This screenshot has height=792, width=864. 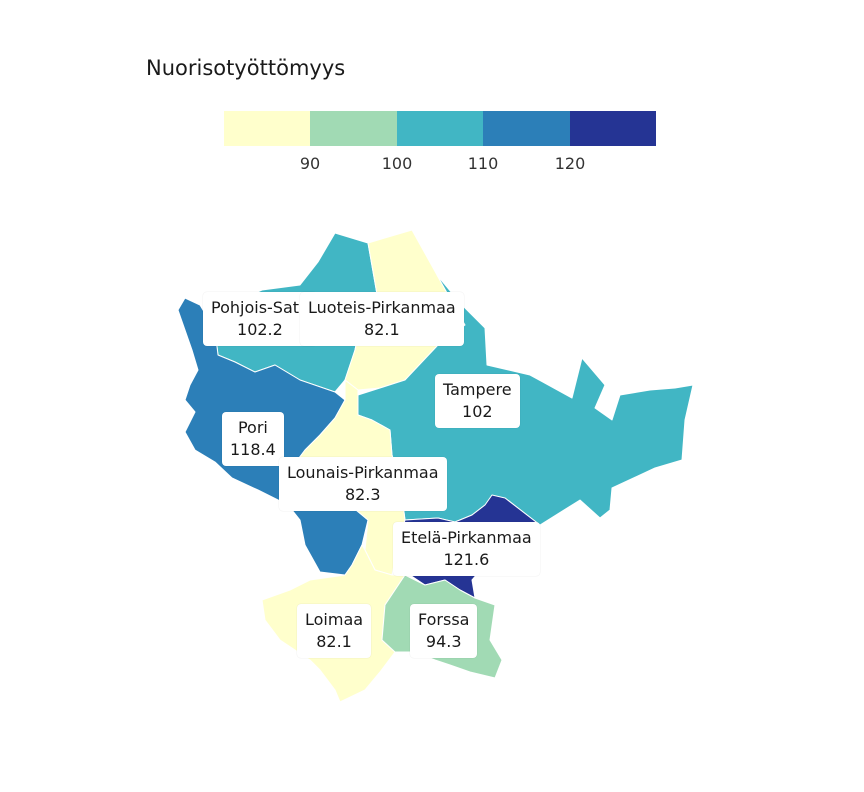 I want to click on region-label-pori: Pori 118.4, so click(x=253, y=439).